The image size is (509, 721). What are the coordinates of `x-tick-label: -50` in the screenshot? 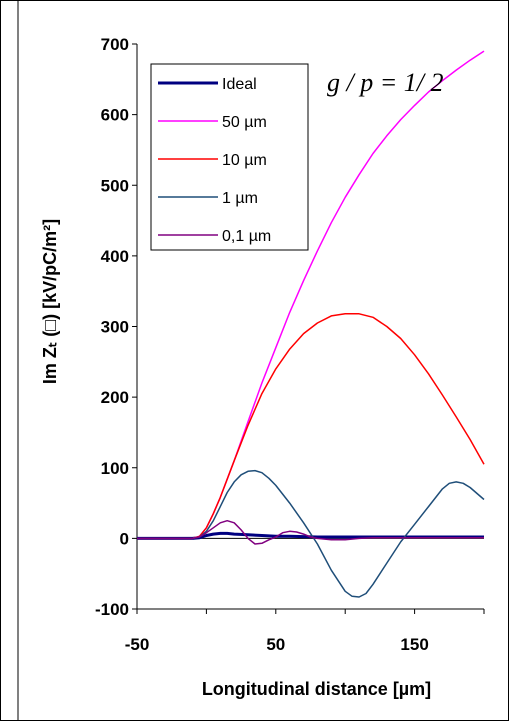 It's located at (137, 644).